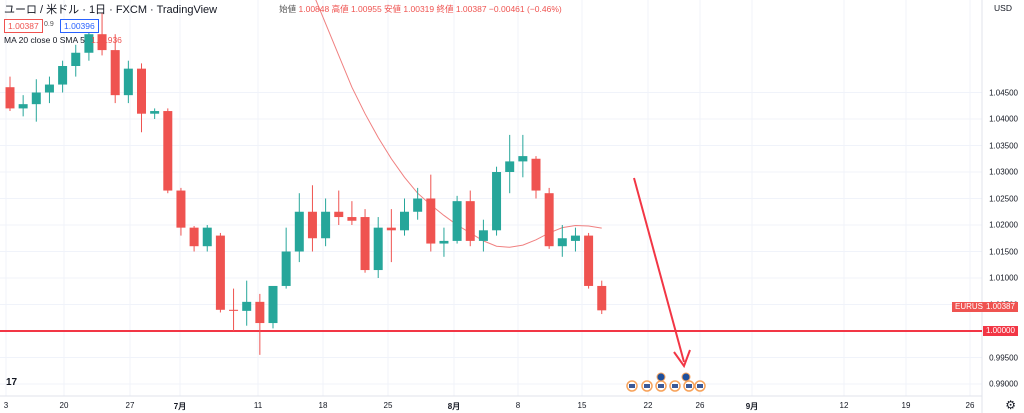  I want to click on time-tick-label: 25, so click(388, 405).